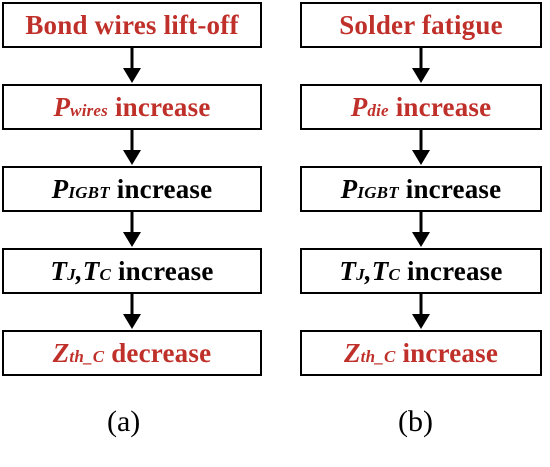  Describe the element at coordinates (124, 421) in the screenshot. I see `caption-a: (a)` at that location.